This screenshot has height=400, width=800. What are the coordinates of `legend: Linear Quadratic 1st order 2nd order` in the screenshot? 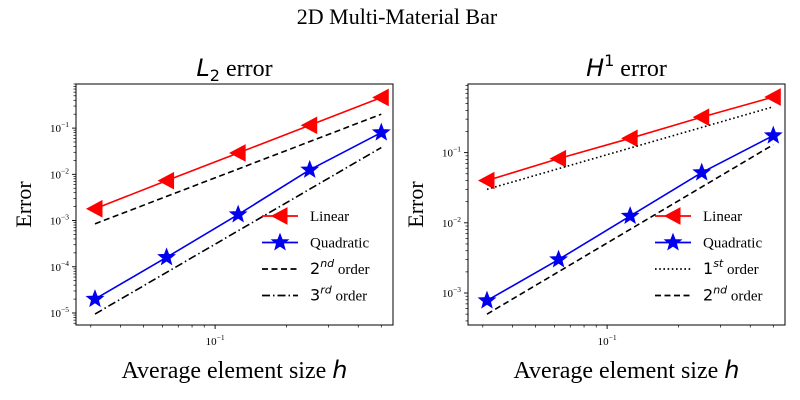 It's located at (709, 256).